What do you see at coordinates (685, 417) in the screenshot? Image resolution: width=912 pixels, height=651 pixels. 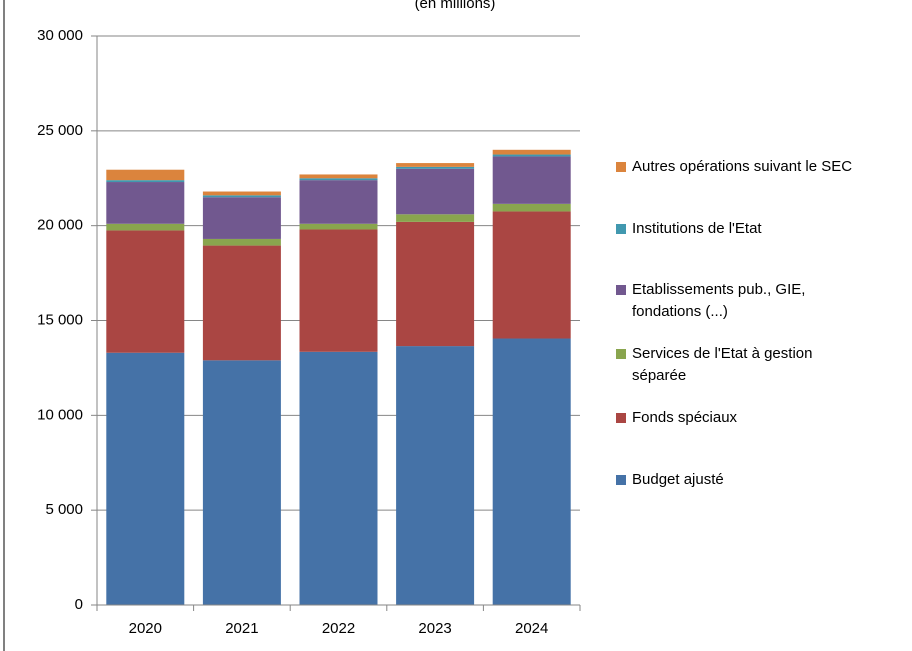 I see `legend-label: Fonds spéciaux` at bounding box center [685, 417].